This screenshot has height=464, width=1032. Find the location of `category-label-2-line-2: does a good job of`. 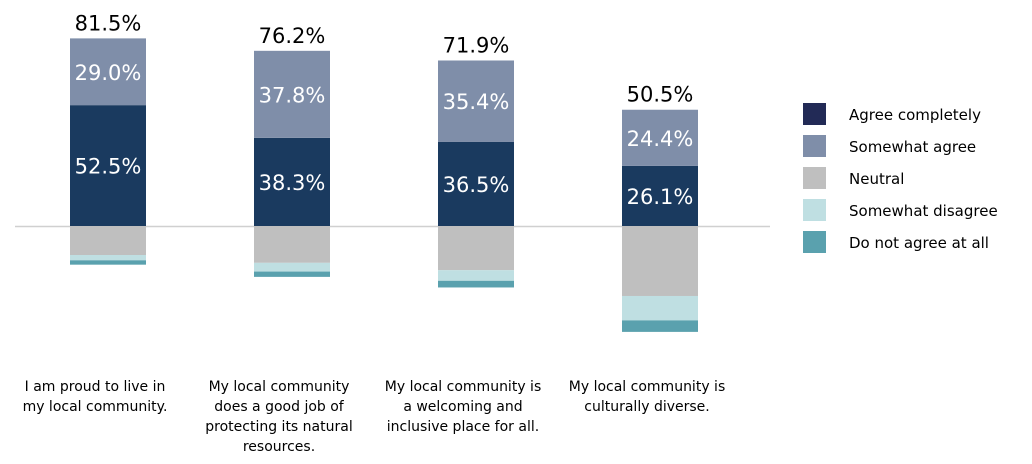

category-label-2-line-2: does a good job of is located at coordinates (279, 407).